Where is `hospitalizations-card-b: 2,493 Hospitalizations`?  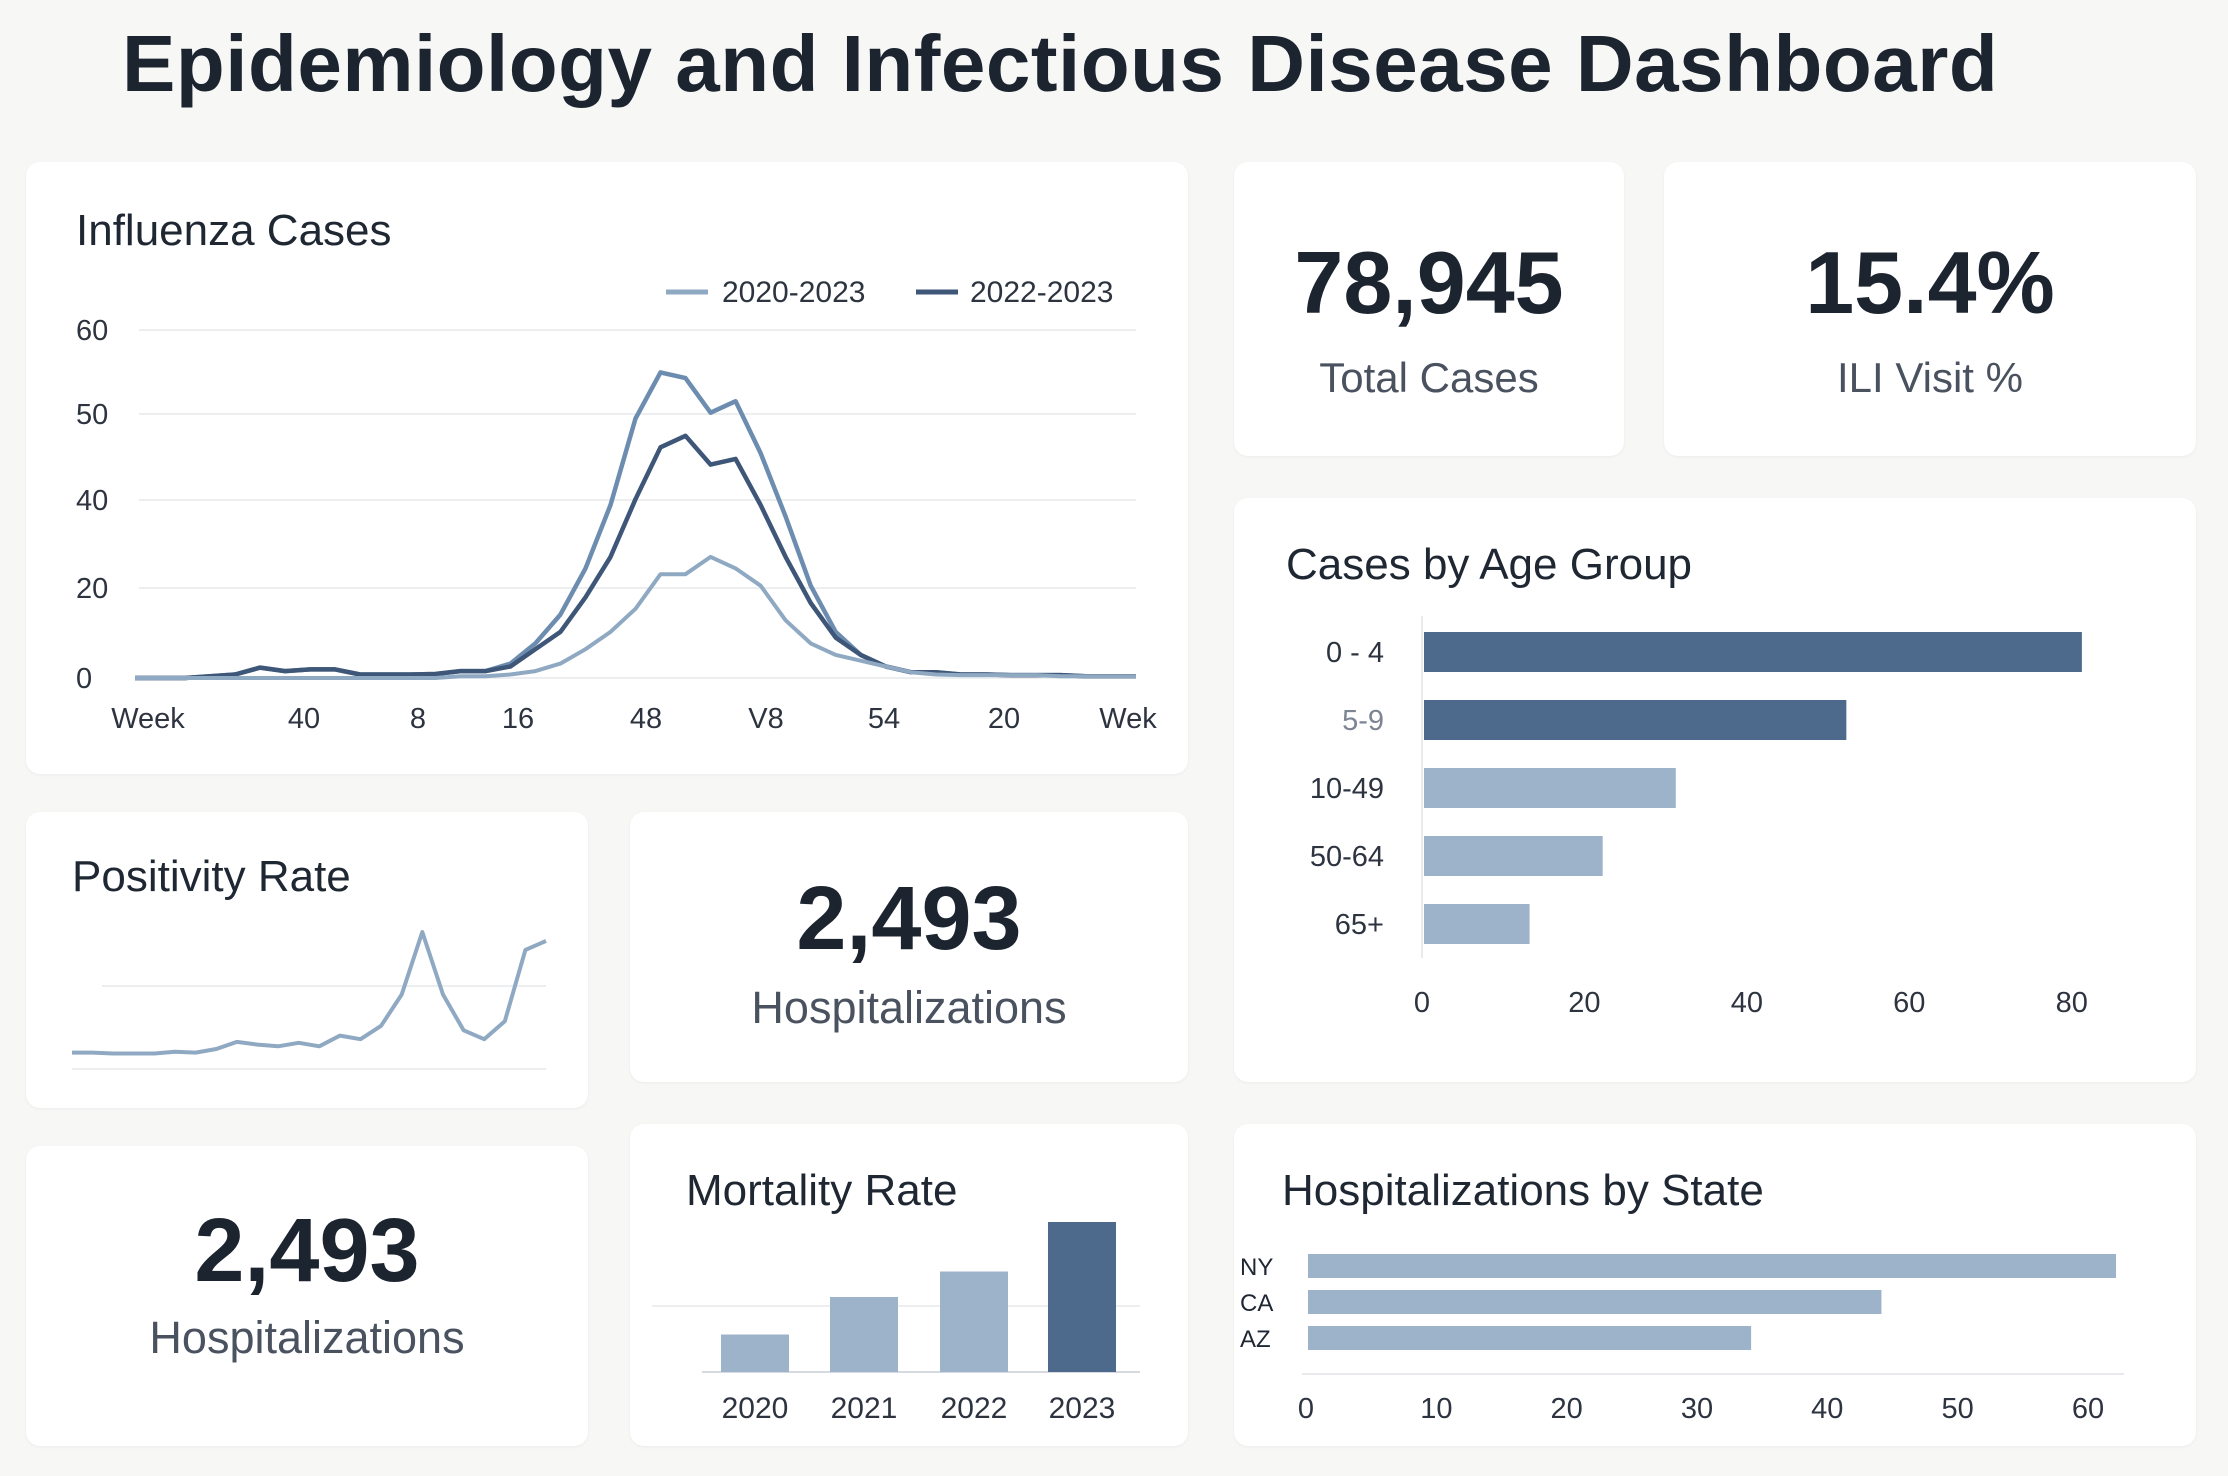
hospitalizations-card-b: 2,493 Hospitalizations is located at coordinates (307, 1296).